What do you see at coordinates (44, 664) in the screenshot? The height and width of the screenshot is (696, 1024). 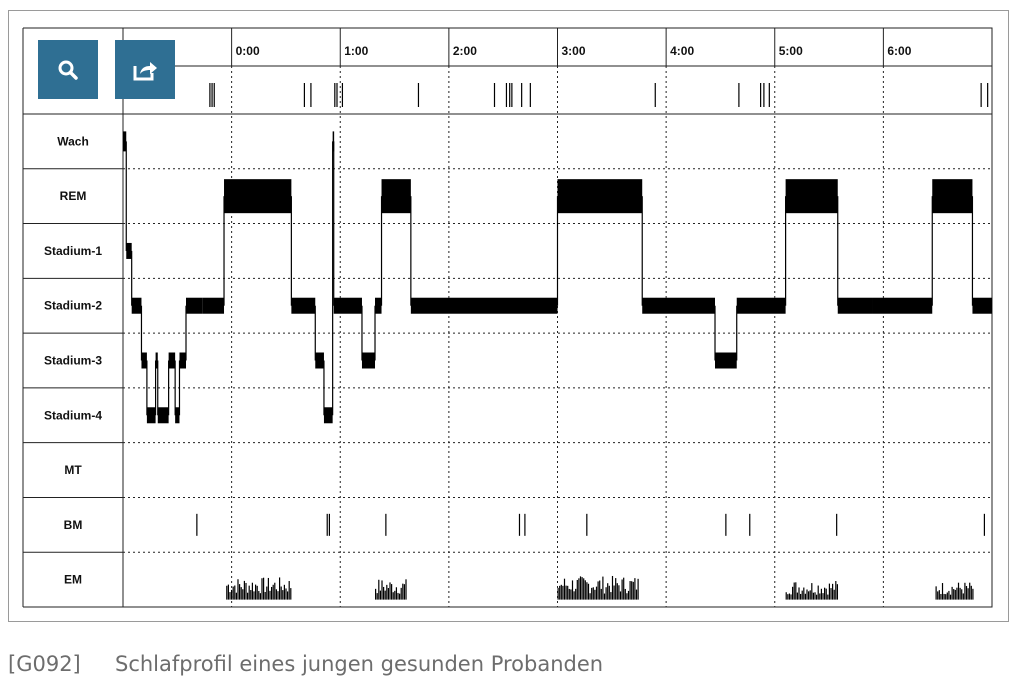 I see `figure-code: [G092]` at bounding box center [44, 664].